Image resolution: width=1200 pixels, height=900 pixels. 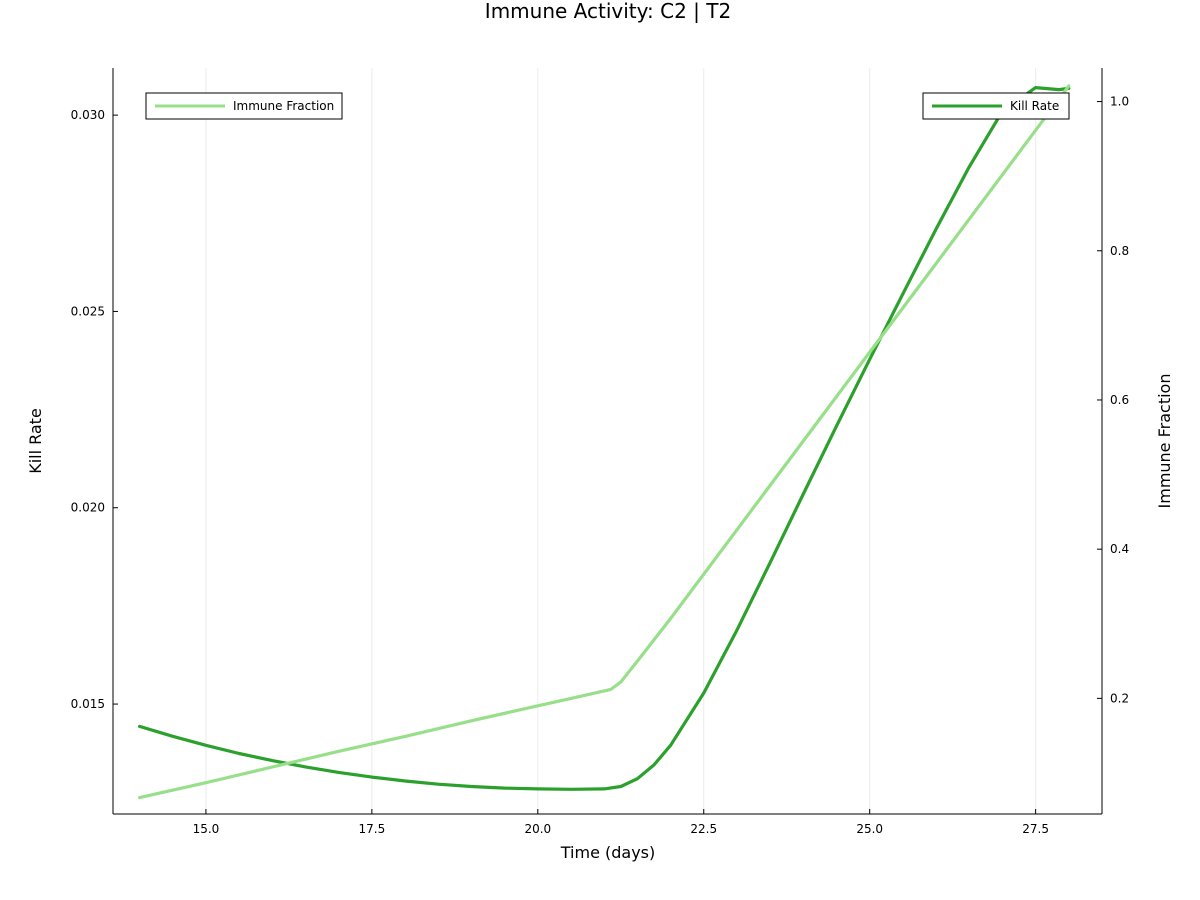 I want to click on y-left-tick-label: 0.020, so click(x=88, y=508).